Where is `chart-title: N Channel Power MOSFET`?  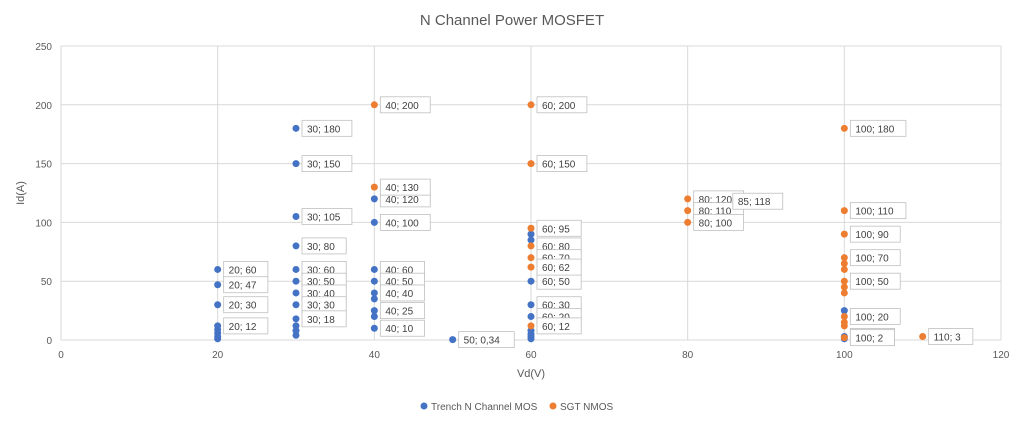
chart-title: N Channel Power MOSFET is located at coordinates (512, 20).